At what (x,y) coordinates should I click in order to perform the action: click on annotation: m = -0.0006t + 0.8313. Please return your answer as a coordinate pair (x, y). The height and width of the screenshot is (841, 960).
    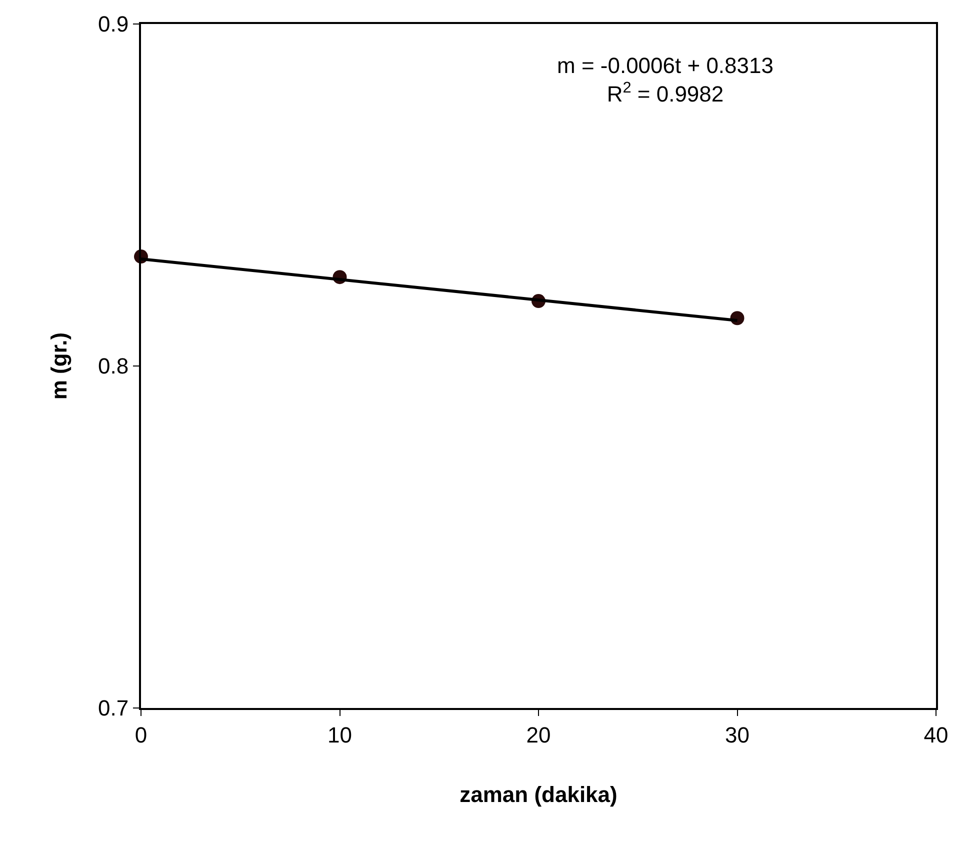
    Looking at the image, I should click on (665, 65).